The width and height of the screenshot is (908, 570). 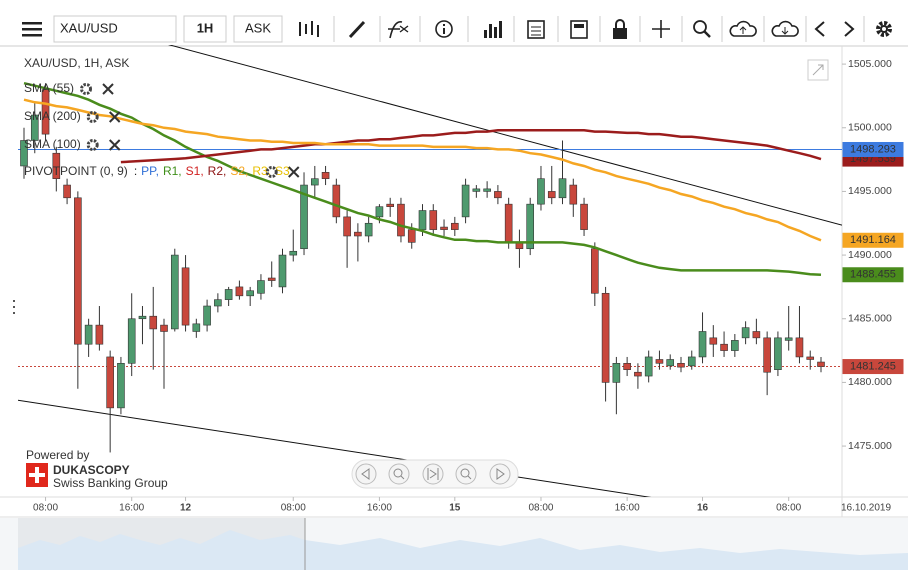 What do you see at coordinates (398, 30) in the screenshot?
I see `function-button` at bounding box center [398, 30].